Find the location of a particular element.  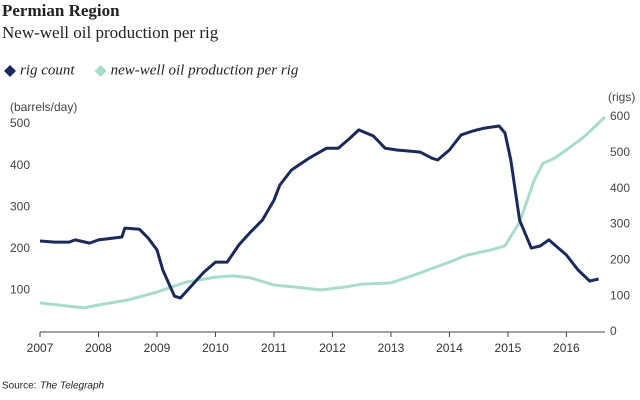

y-axis-label: (barrels/day) is located at coordinates (43, 107).